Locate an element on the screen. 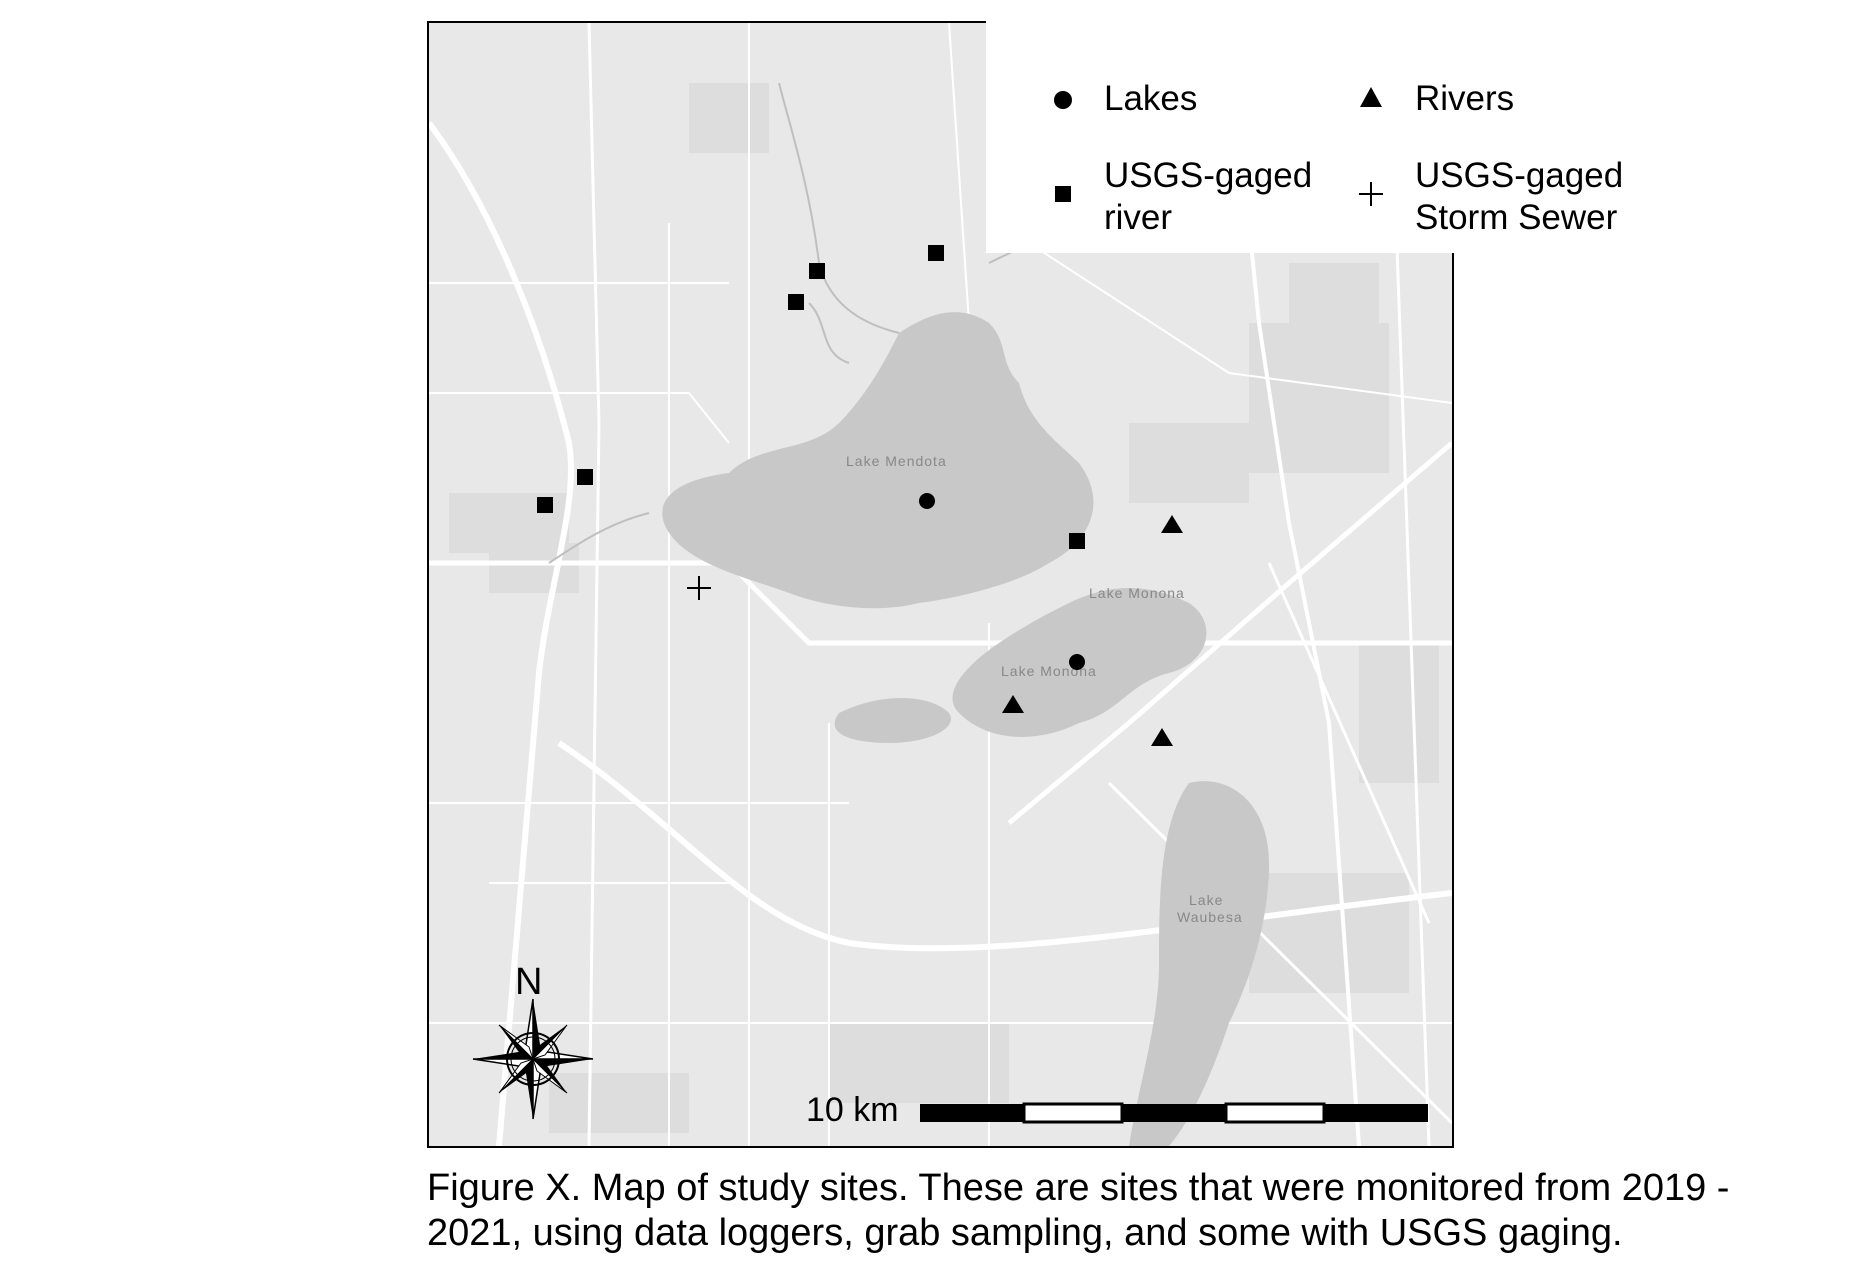 The width and height of the screenshot is (1875, 1275). legend-label-rivers: Rivers is located at coordinates (1465, 98).